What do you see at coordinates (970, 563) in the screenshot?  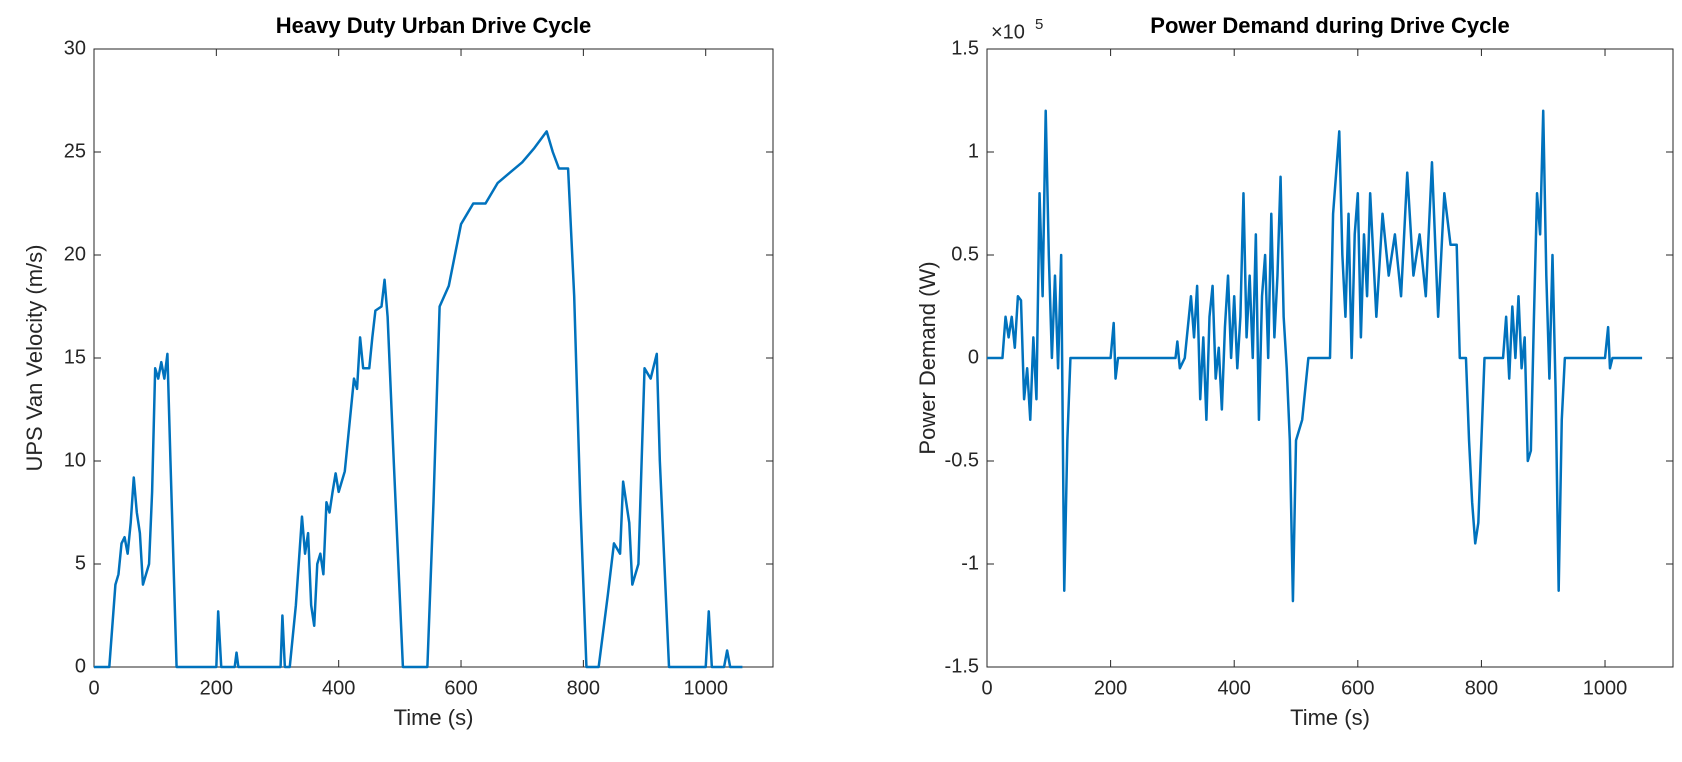 I see `y-tick-label: -1` at bounding box center [970, 563].